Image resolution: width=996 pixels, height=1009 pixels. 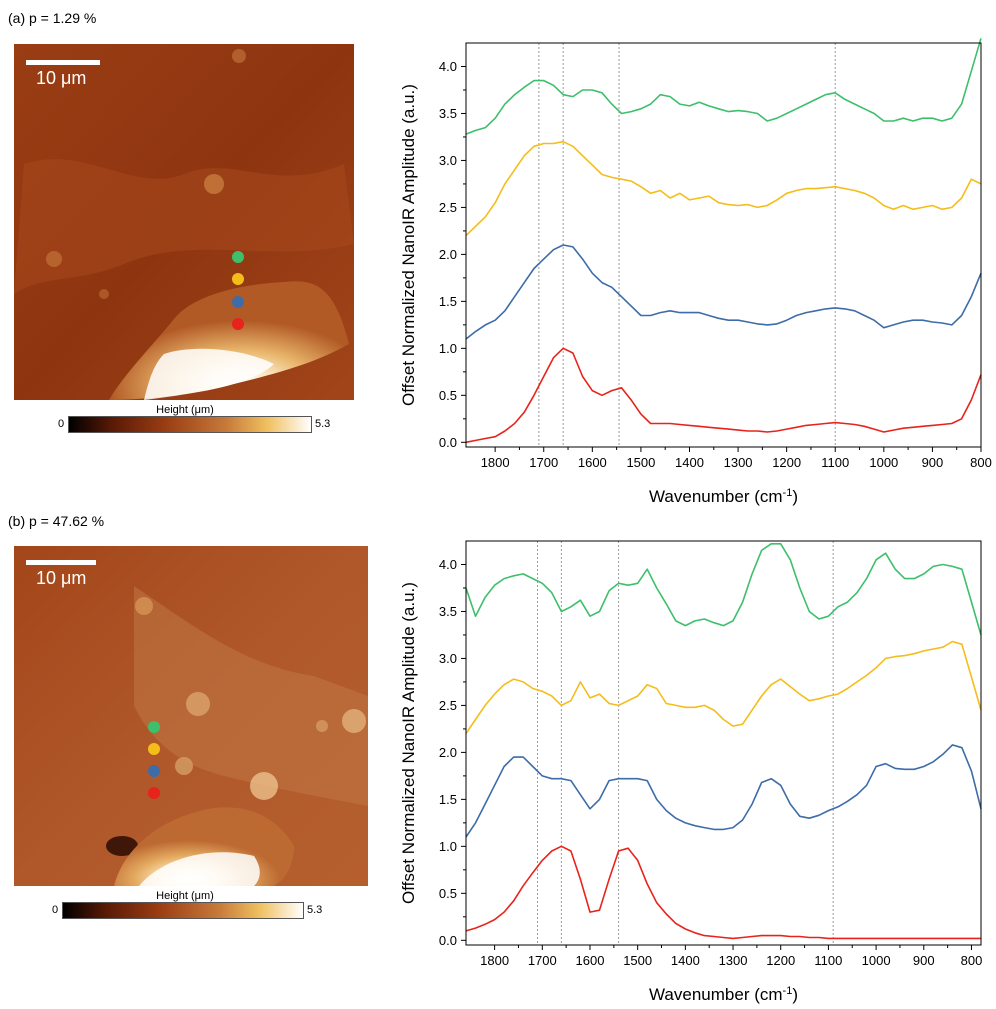 What do you see at coordinates (495, 462) in the screenshot?
I see `x-tick-label-a-0: 1800` at bounding box center [495, 462].